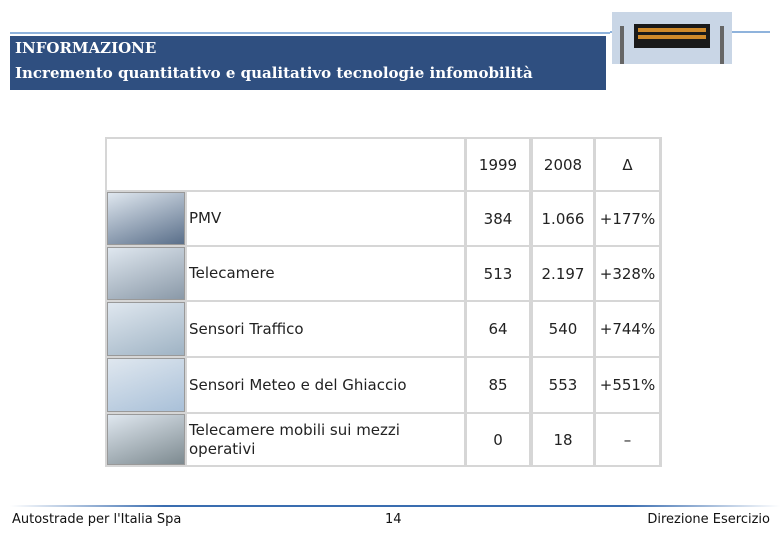 The width and height of the screenshot is (780, 540). Describe the element at coordinates (498, 218) in the screenshot. I see `cell-value: 384` at that location.